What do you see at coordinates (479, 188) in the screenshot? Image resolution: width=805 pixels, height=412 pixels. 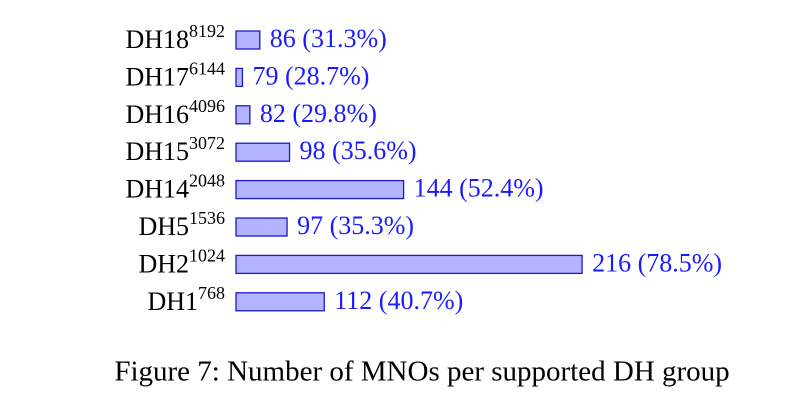 I see `value-label: 144 (52.4%)` at bounding box center [479, 188].